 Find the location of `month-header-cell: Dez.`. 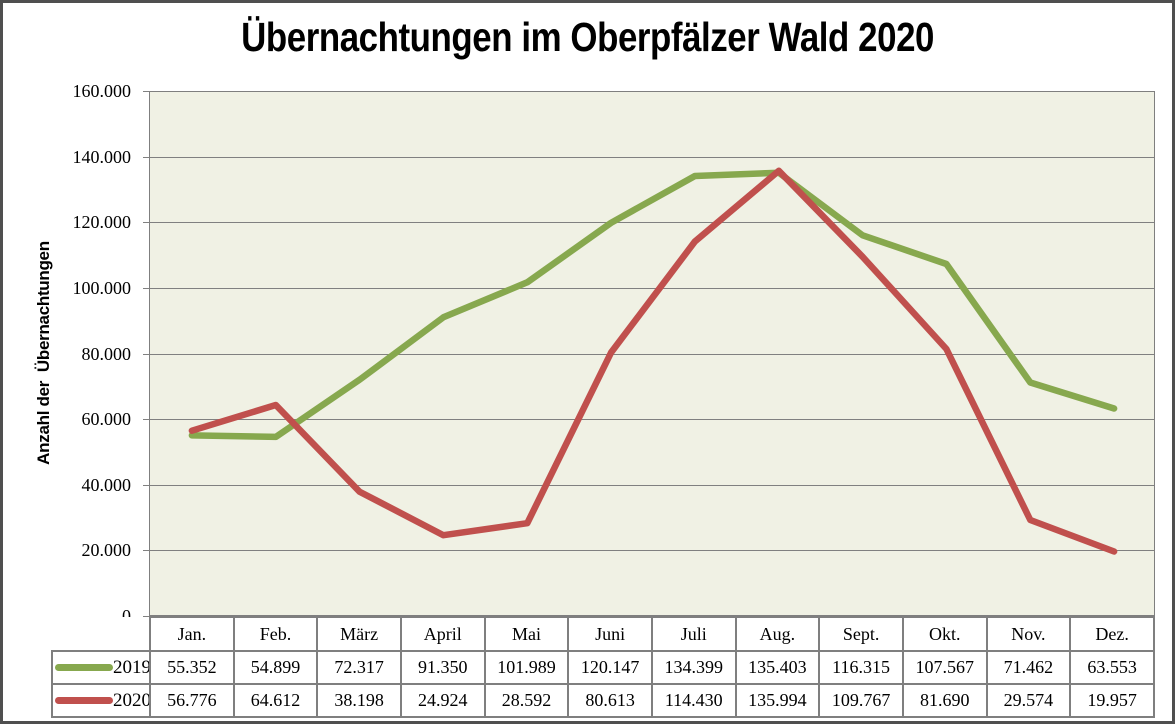

month-header-cell: Dez. is located at coordinates (1112, 634).